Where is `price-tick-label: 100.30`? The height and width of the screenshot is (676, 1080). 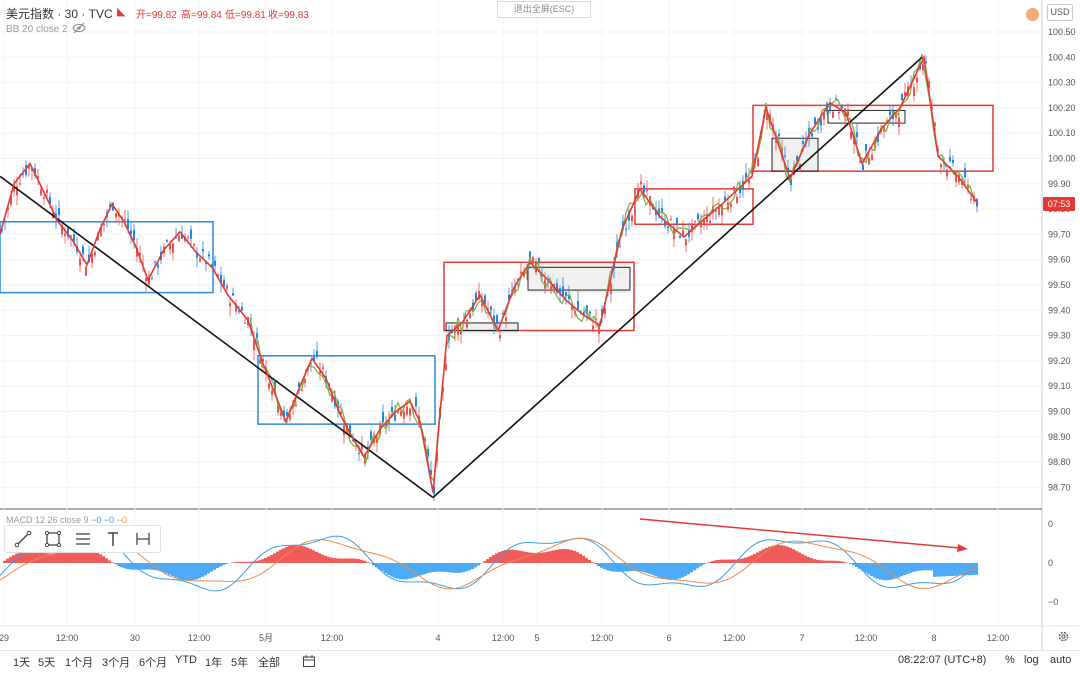 price-tick-label: 100.30 is located at coordinates (1062, 83).